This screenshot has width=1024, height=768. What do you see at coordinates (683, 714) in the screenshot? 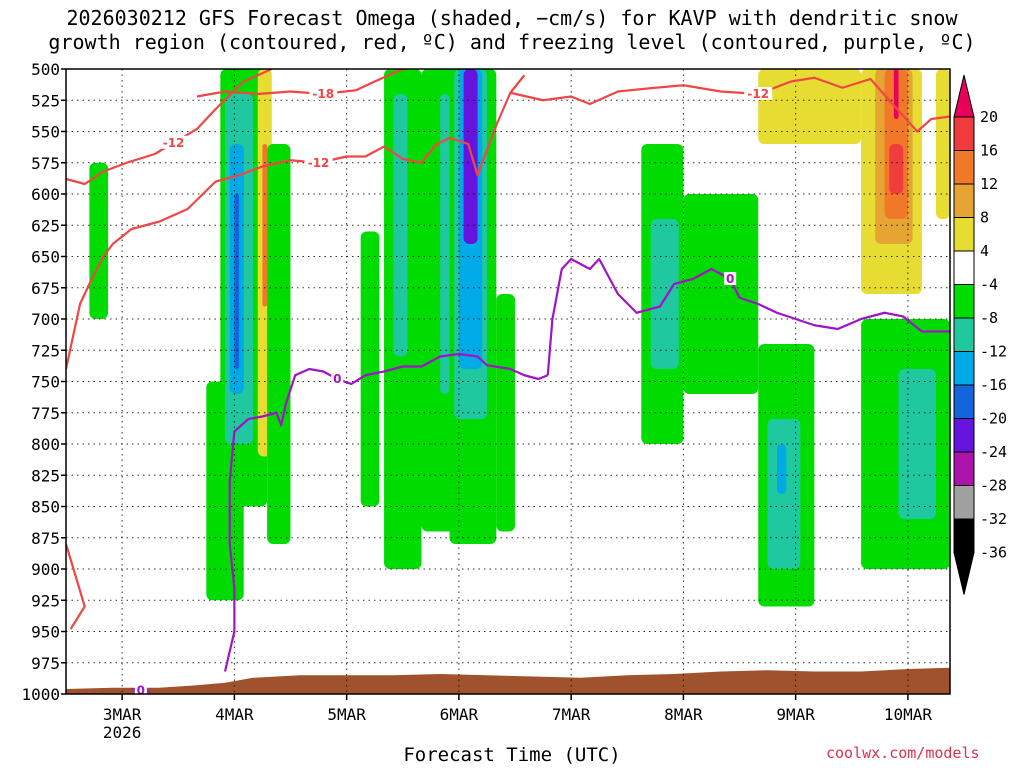
I see `x-tick-label-132: 8MAR` at bounding box center [683, 714].